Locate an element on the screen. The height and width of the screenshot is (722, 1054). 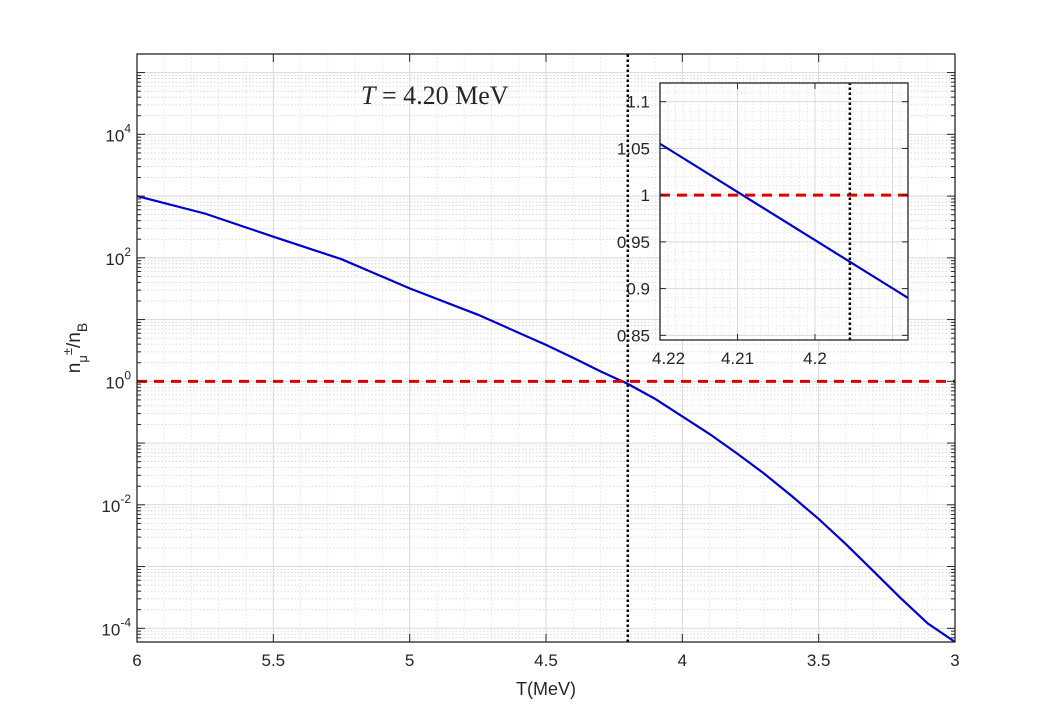
y-tick-exponent: 4 is located at coordinates (127, 128).